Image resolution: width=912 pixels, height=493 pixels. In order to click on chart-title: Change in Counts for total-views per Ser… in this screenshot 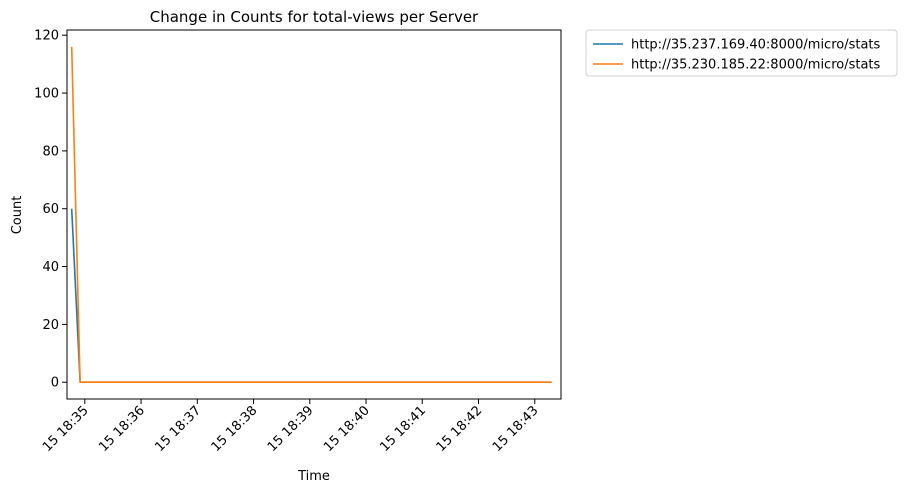, I will do `click(314, 17)`.